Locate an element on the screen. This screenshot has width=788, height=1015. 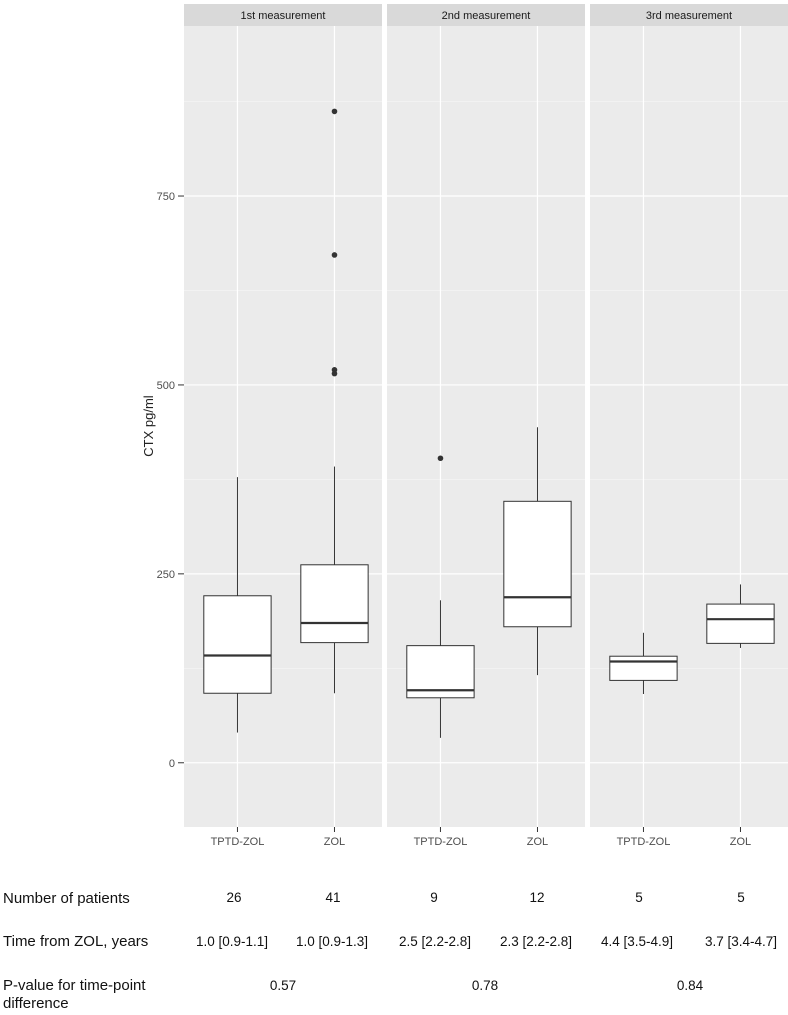
patients-row-label: Number of patients is located at coordinates (66, 898).